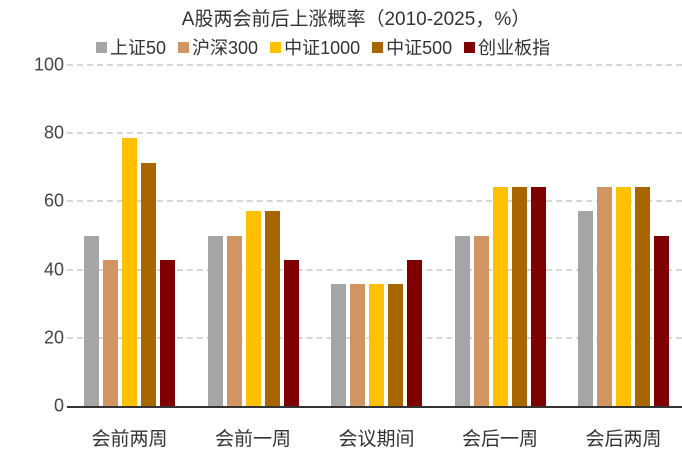 This screenshot has width=682, height=455. Describe the element at coordinates (500, 439) in the screenshot. I see `x-tick-label: 会后一周` at that location.